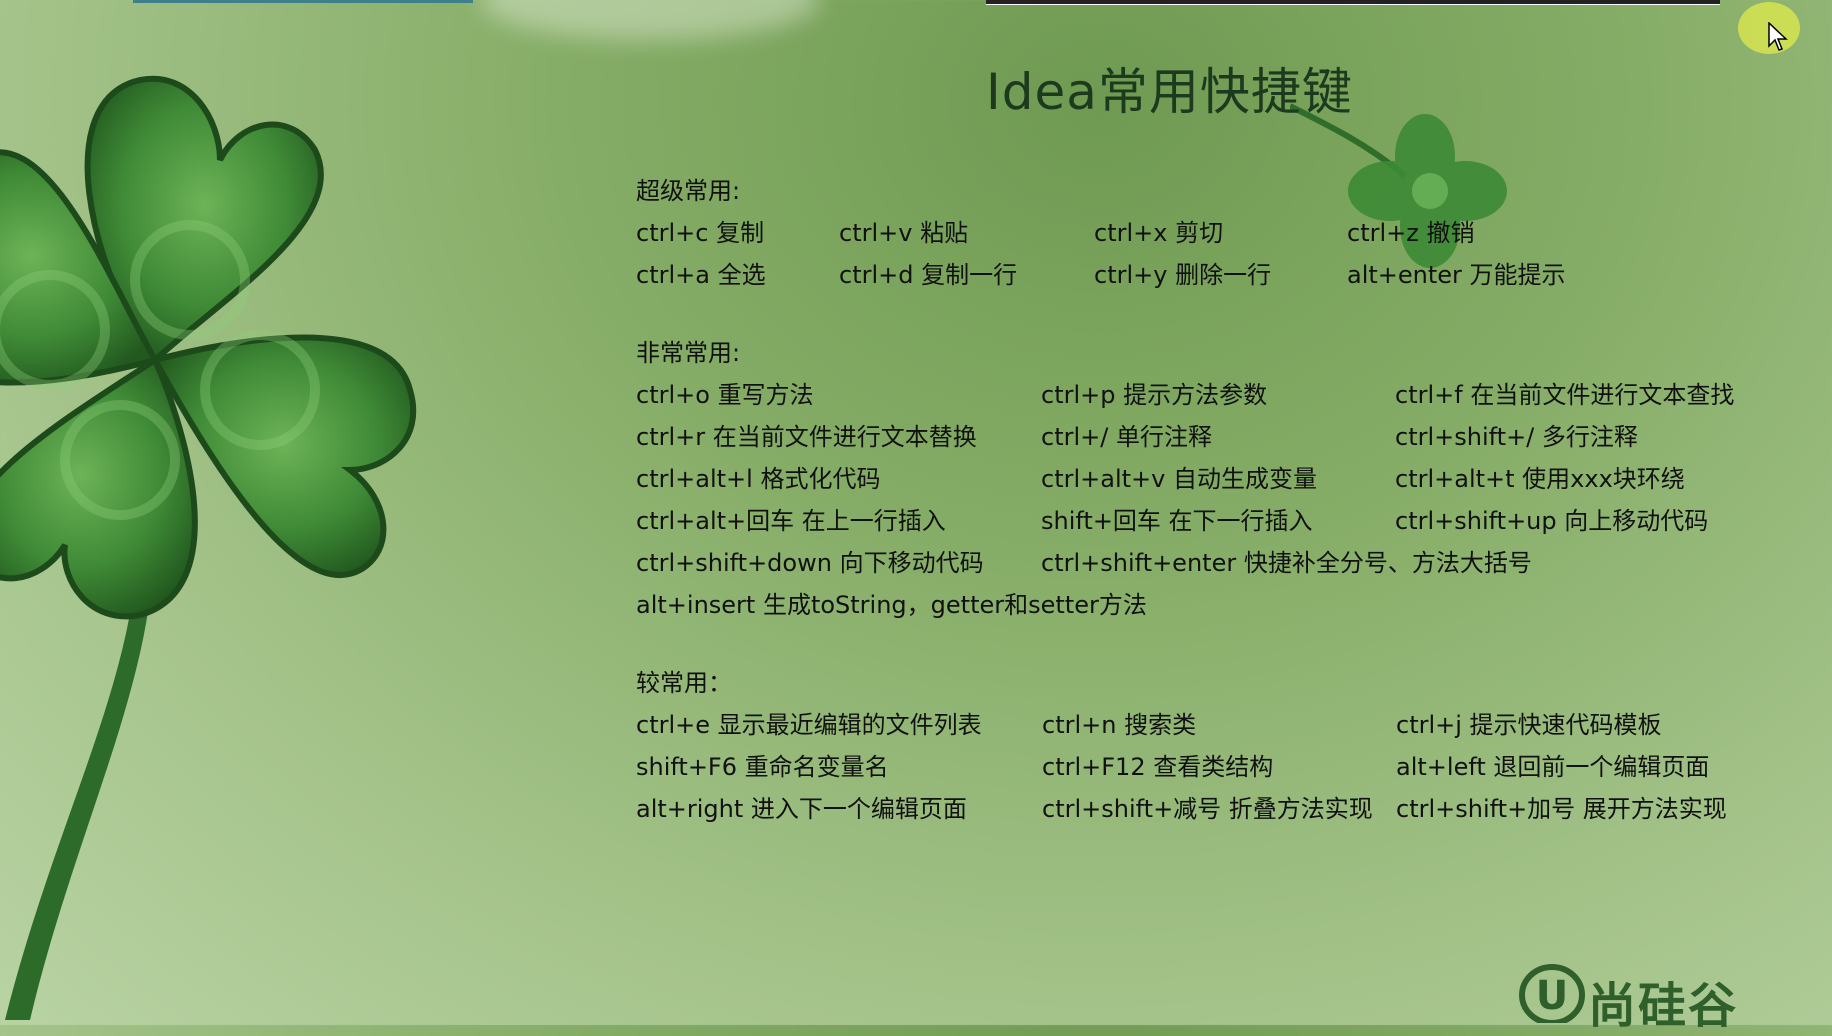  Describe the element at coordinates (1207, 809) in the screenshot. I see `shortcut-item: ctrl+shift+减号 折叠方法实现` at that location.